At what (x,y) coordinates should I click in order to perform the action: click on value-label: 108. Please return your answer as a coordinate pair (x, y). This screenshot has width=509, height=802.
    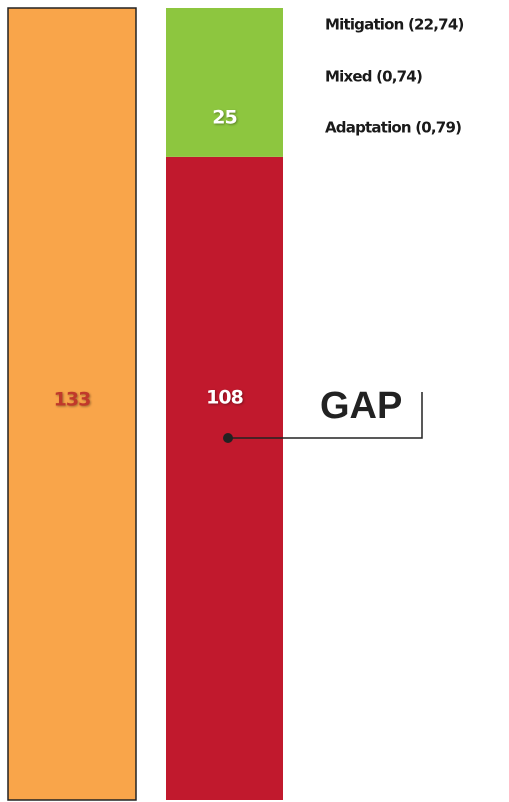
    Looking at the image, I should click on (224, 398).